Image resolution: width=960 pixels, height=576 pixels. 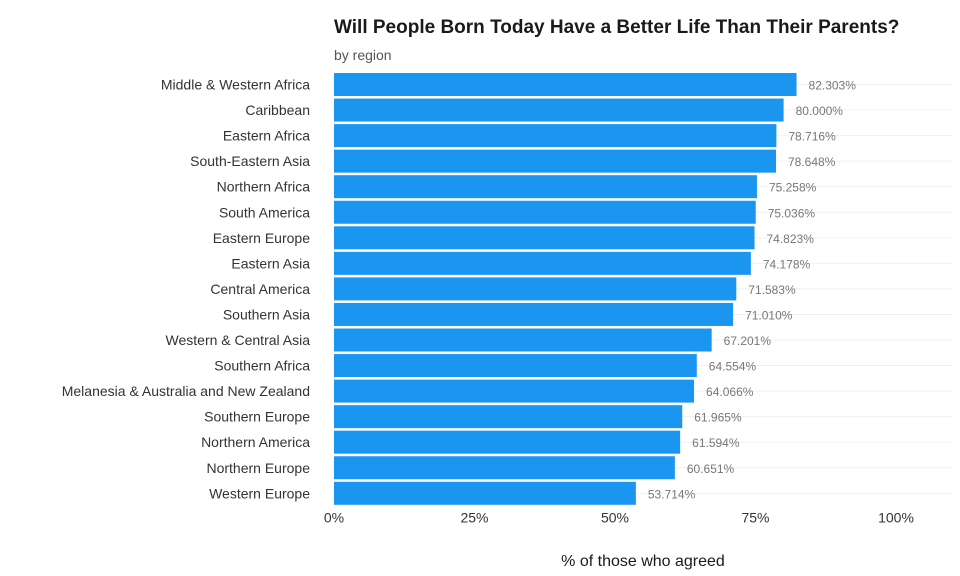 What do you see at coordinates (787, 264) in the screenshot?
I see `value-label: 74.178%` at bounding box center [787, 264].